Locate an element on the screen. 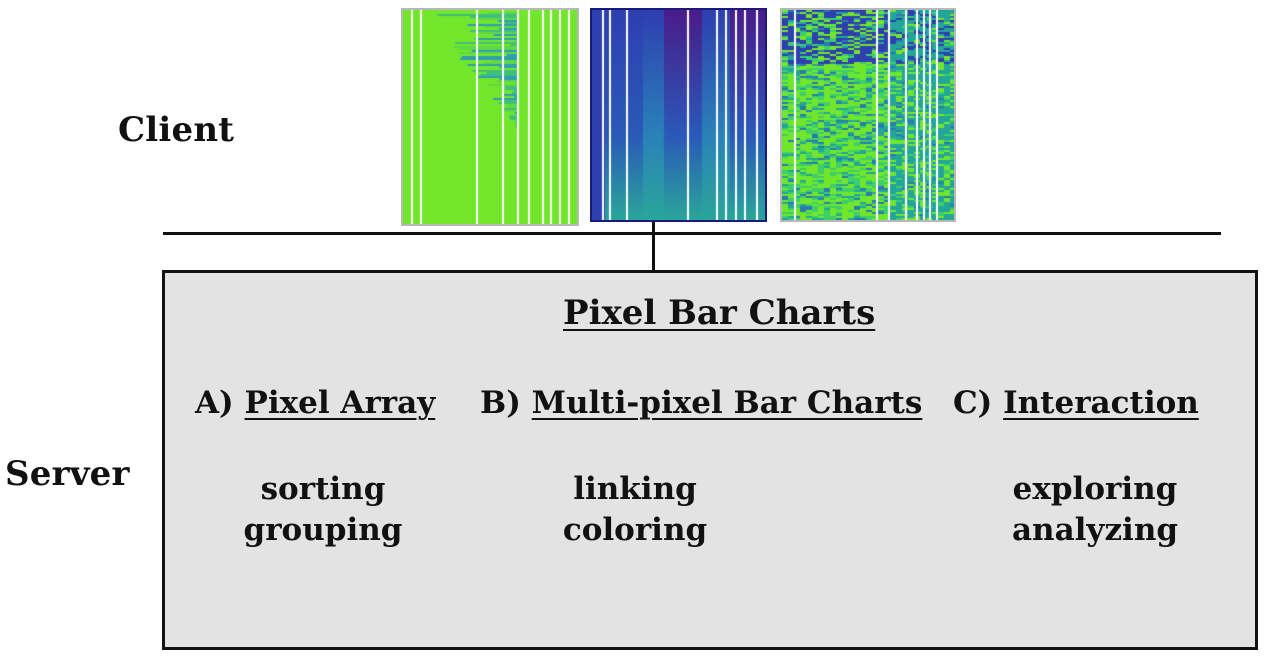 This screenshot has height=657, width=1266. section-c-item: analyzing is located at coordinates (1095, 530).